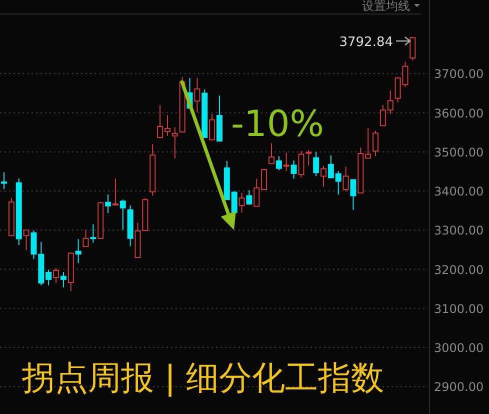  I want to click on y-tick-label: 3600.00, so click(459, 113).